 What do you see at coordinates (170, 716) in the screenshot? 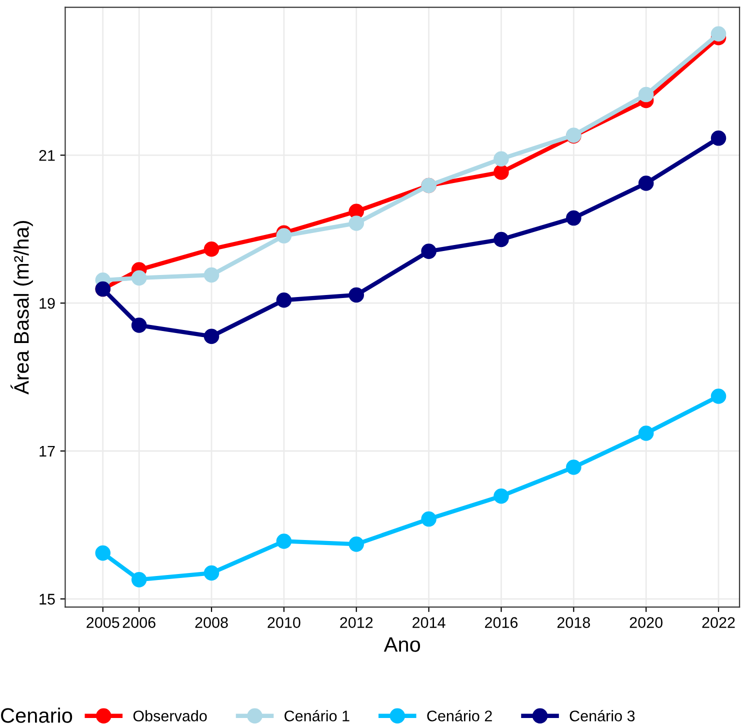
I see `legend-label: Observado` at bounding box center [170, 716].